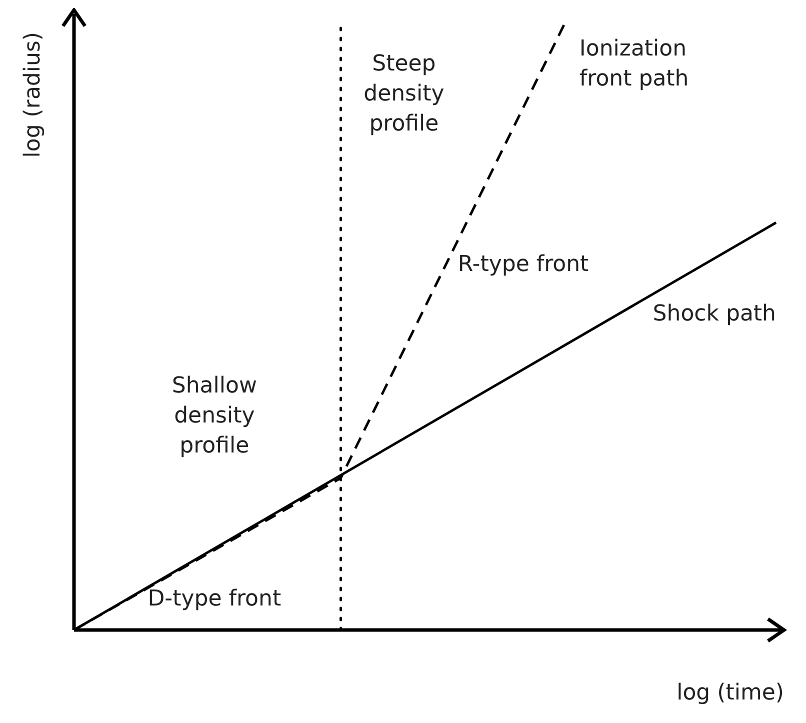 The image size is (806, 723). Describe the element at coordinates (215, 599) in the screenshot. I see `annotation: D-type front` at that location.